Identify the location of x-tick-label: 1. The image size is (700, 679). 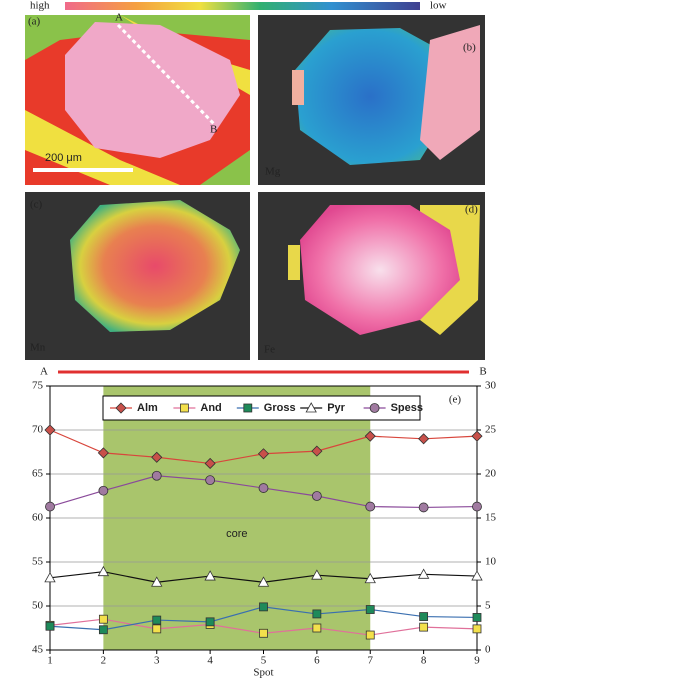
(50, 661).